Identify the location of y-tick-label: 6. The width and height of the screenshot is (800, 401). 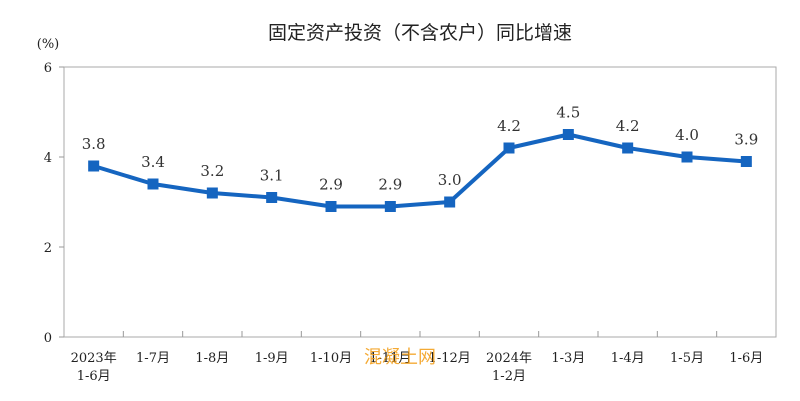
(48, 68).